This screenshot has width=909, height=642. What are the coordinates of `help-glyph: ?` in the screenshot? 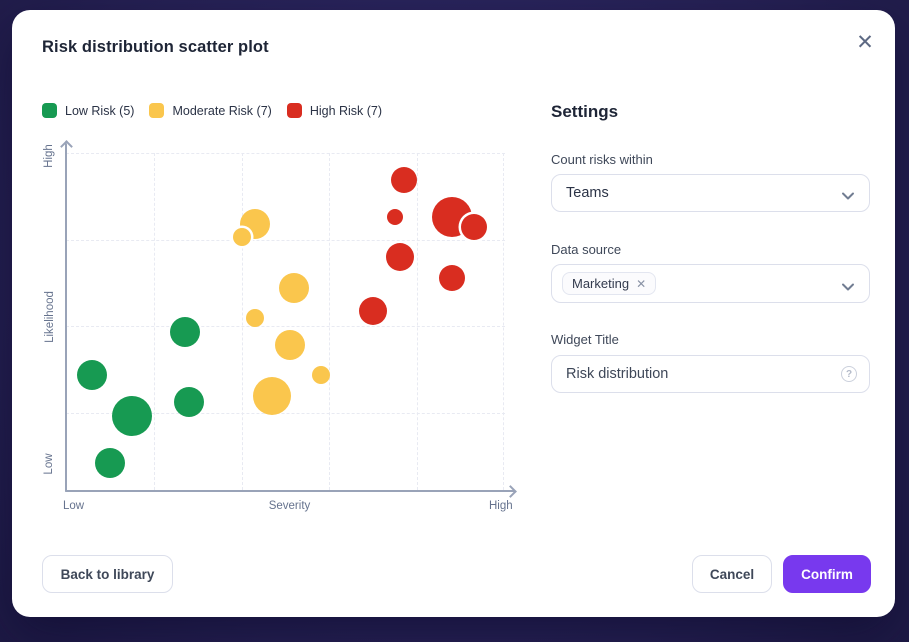 It's located at (849, 374).